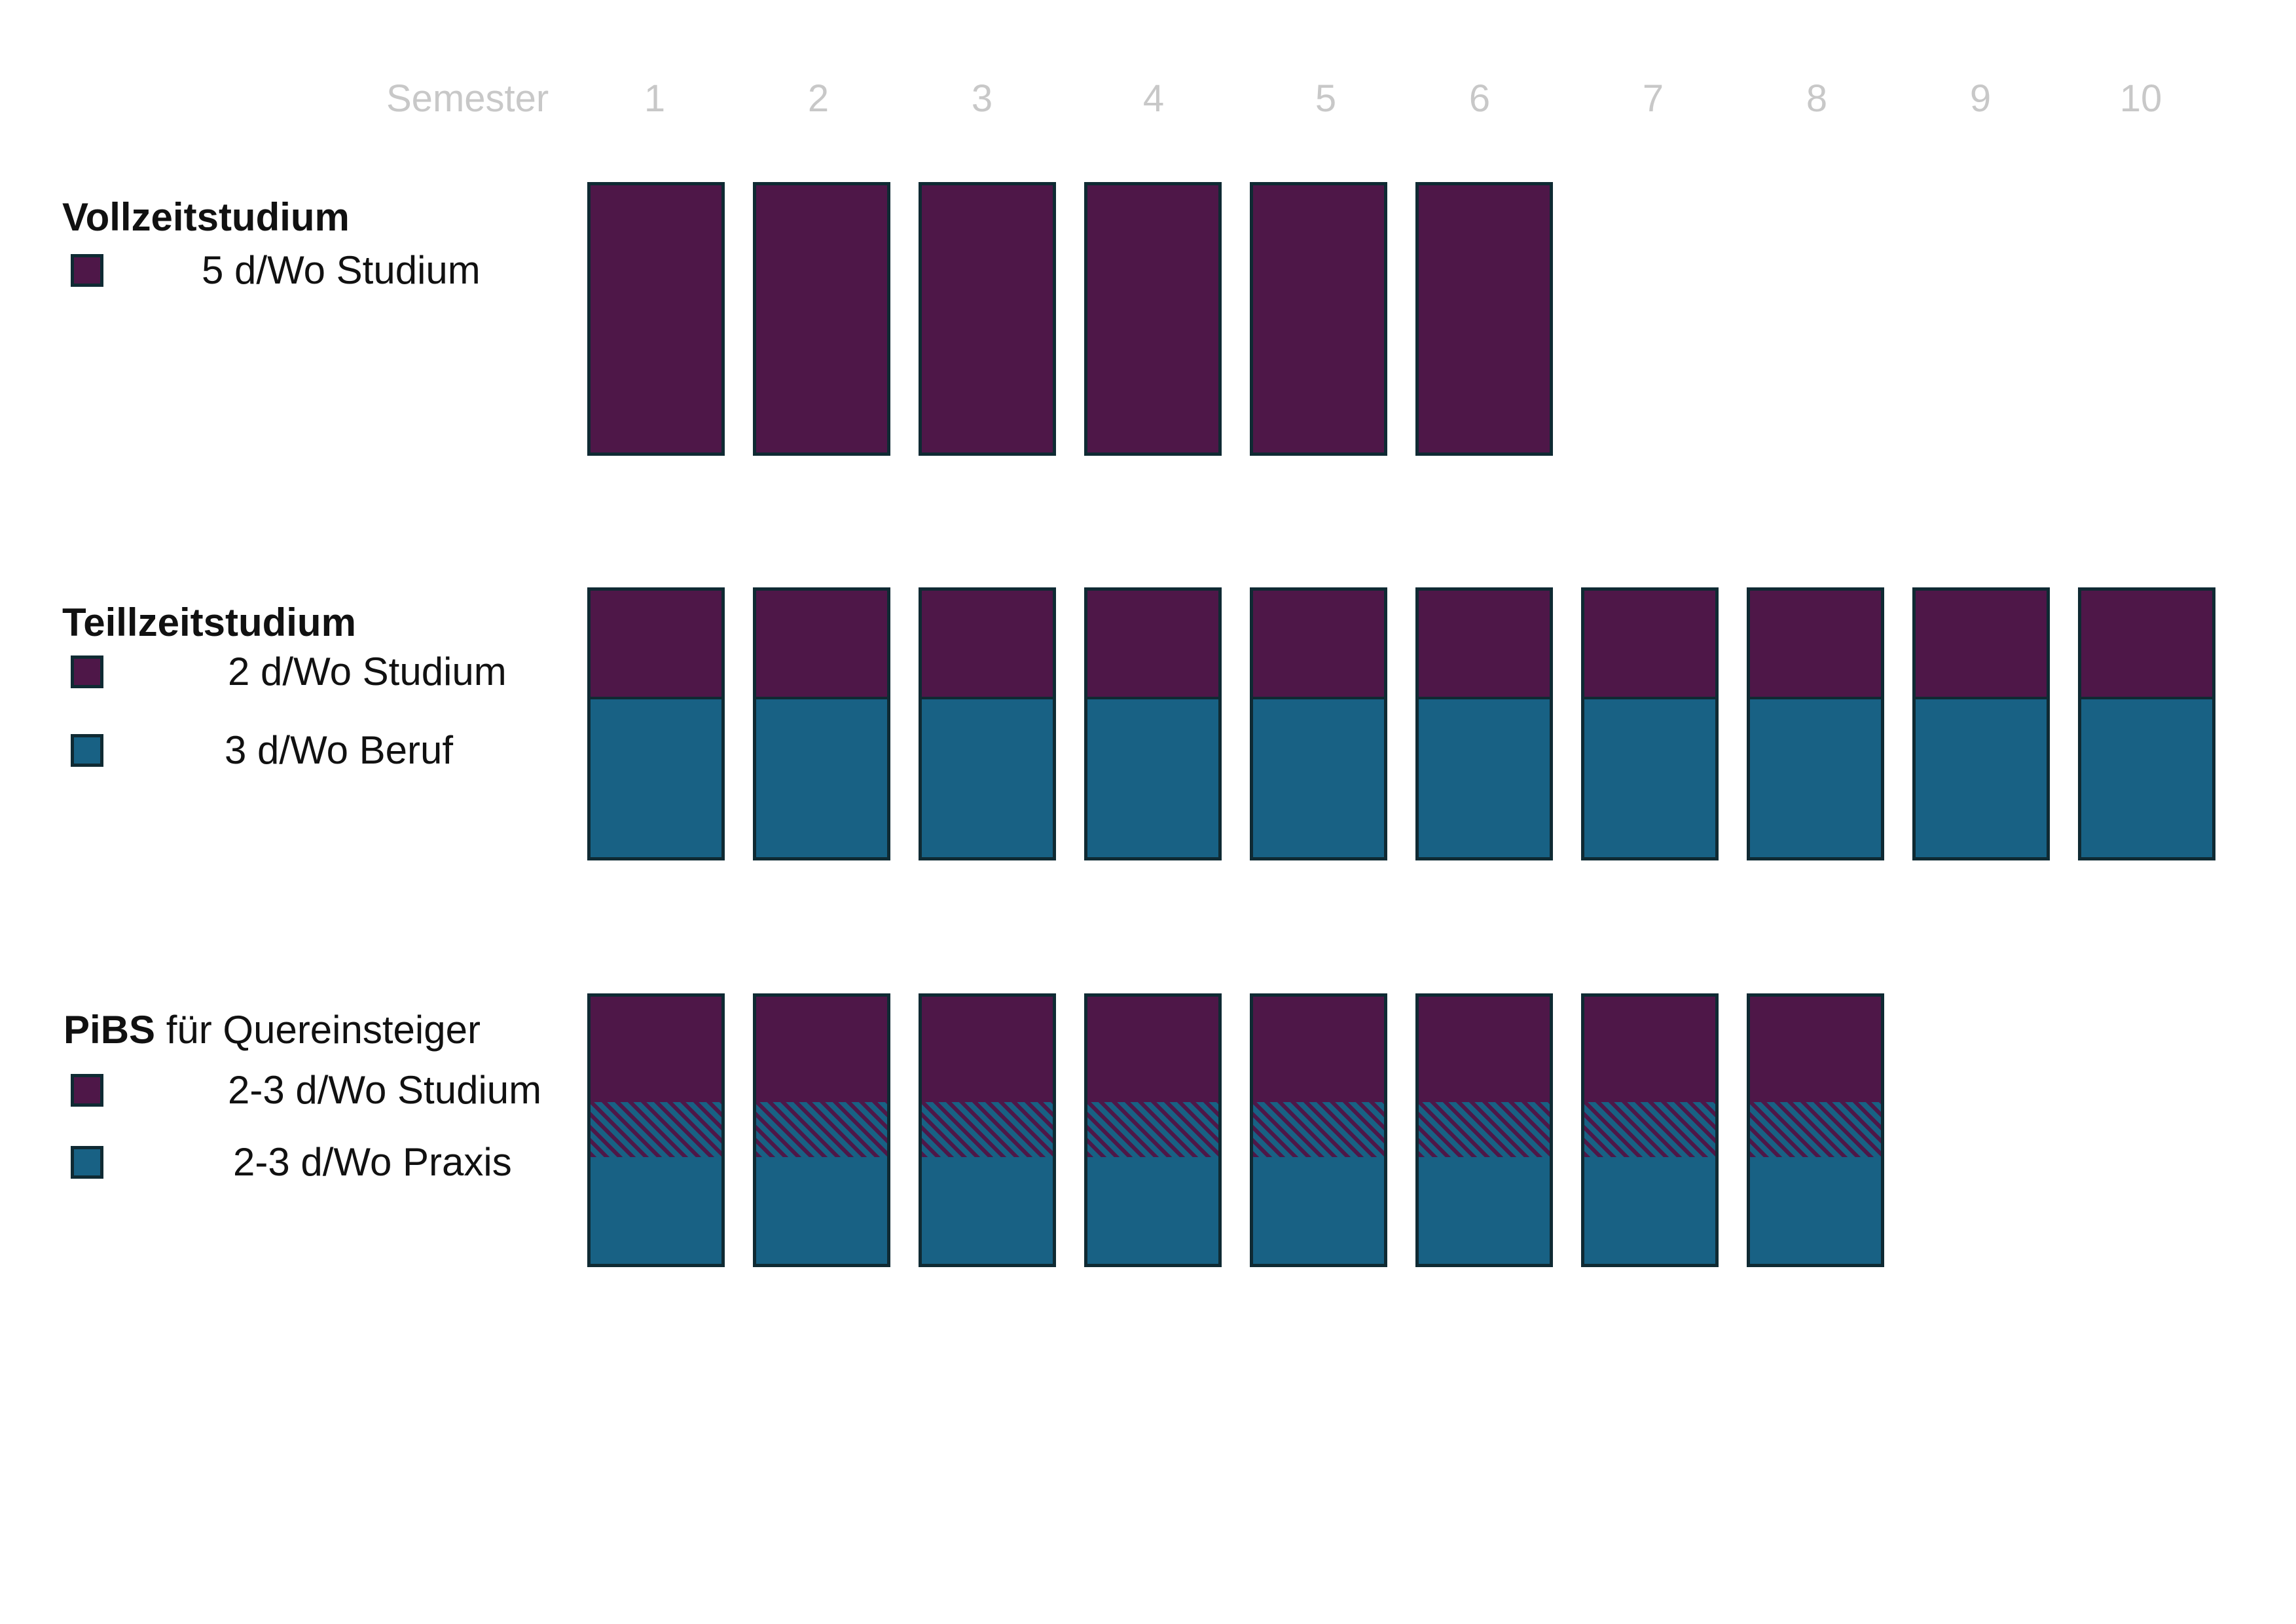 The image size is (2296, 1624). What do you see at coordinates (209, 622) in the screenshot?
I see `study-model-title: Teillzeitstudium` at bounding box center [209, 622].